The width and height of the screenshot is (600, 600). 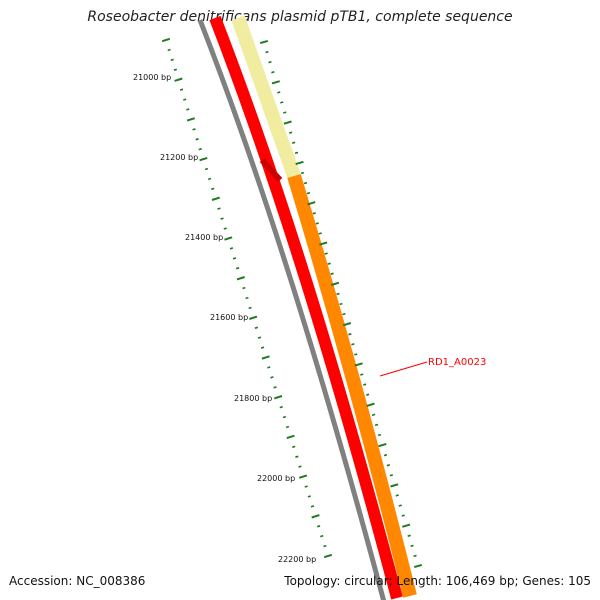 What do you see at coordinates (266, 97) in the screenshot?
I see `gene-pale-yellow` at bounding box center [266, 97].